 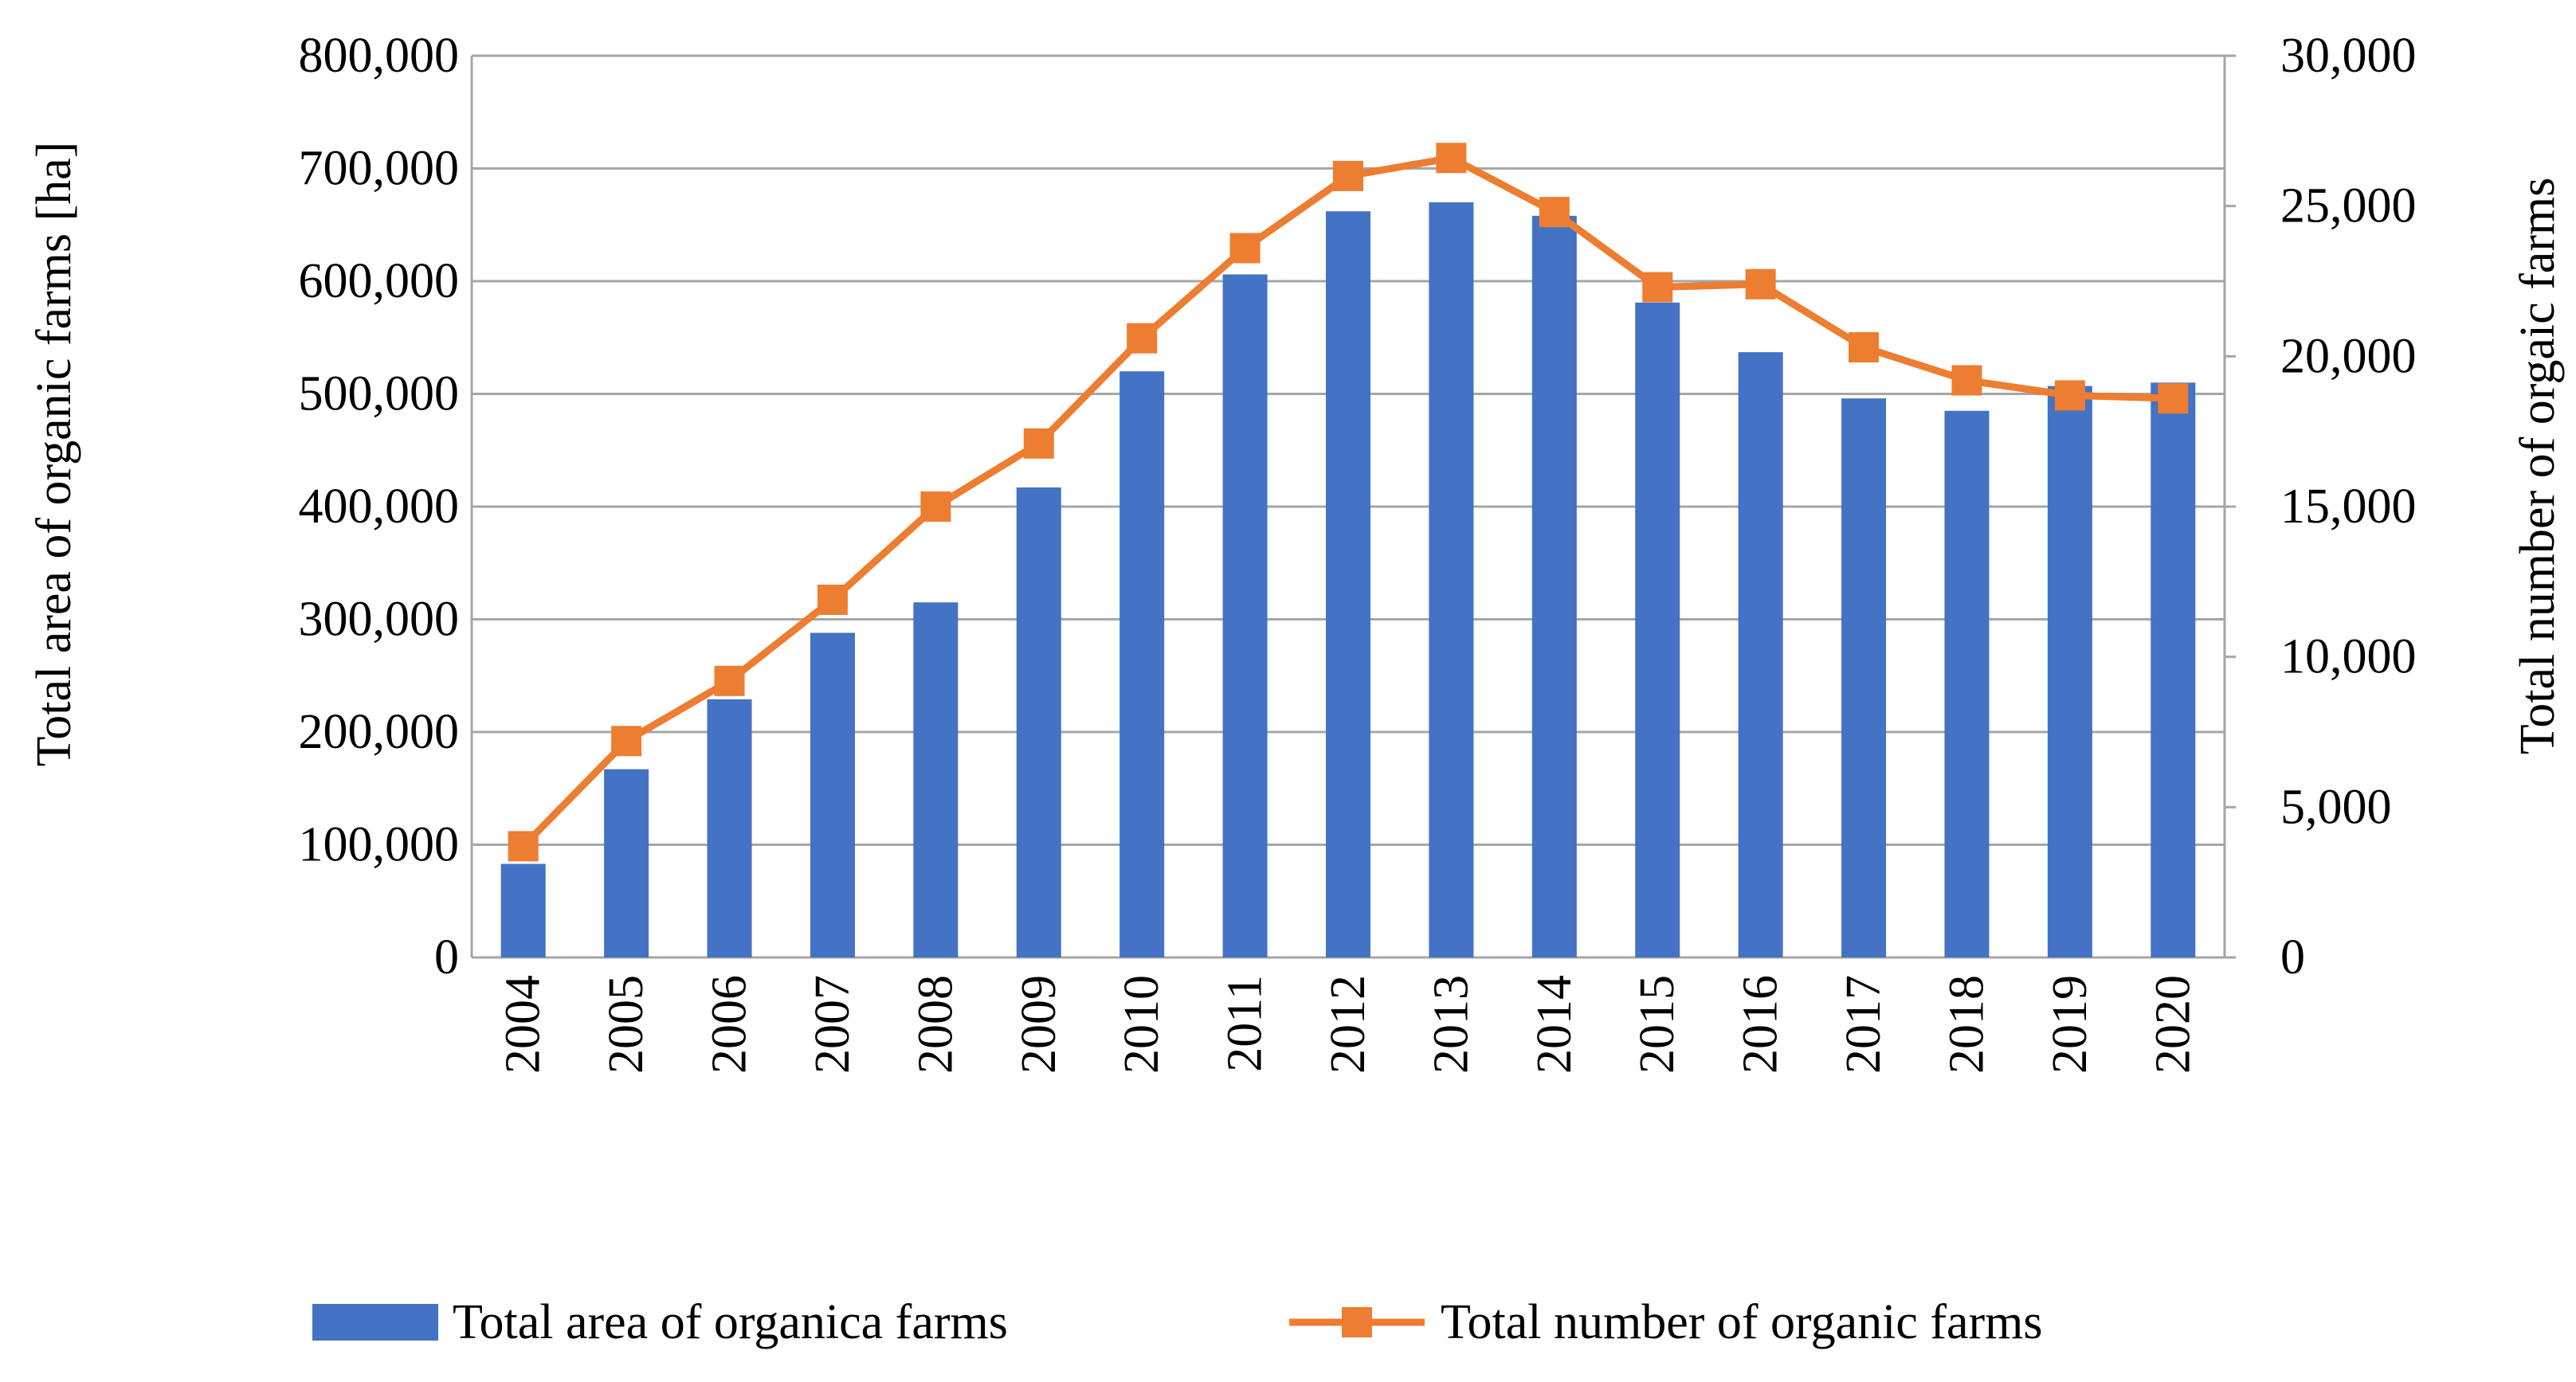 I want to click on point-2006, so click(x=729, y=680).